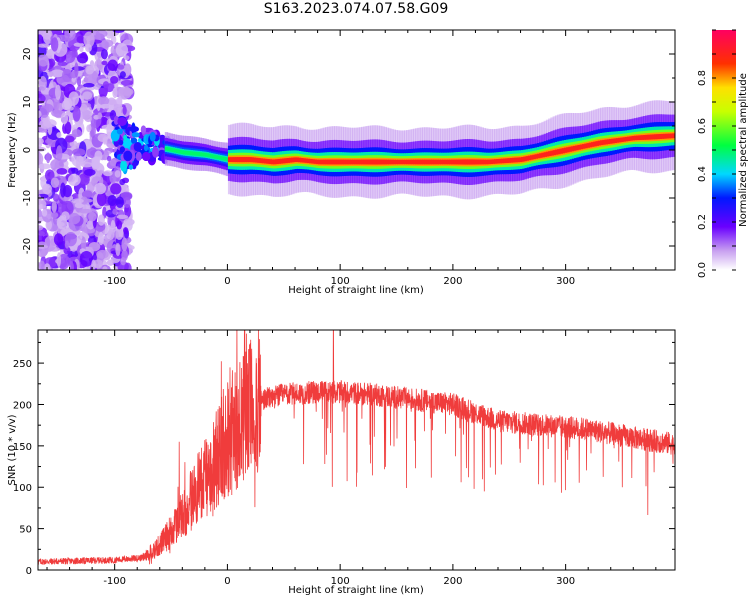 The width and height of the screenshot is (750, 600). I want to click on y-tick-label: 0, so click(27, 150).